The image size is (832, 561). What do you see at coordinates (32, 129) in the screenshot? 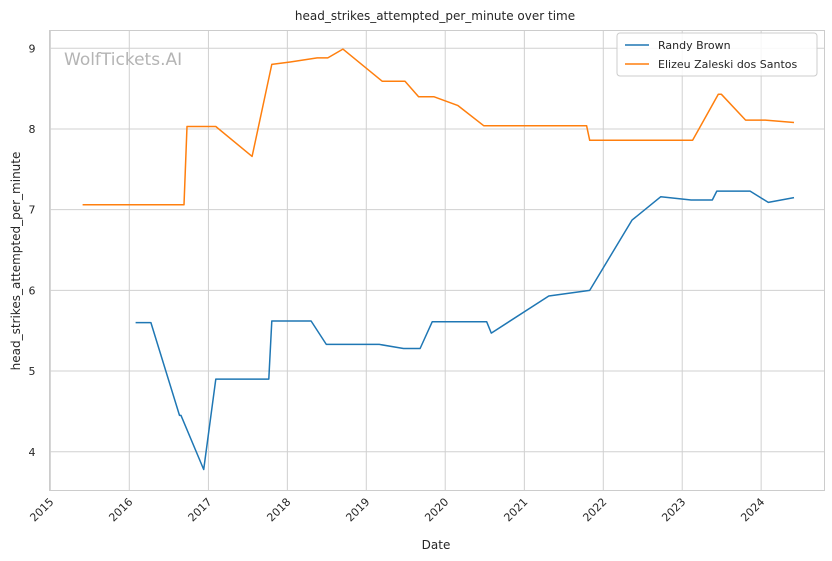
I see `y-tick-label: 8` at bounding box center [32, 129].